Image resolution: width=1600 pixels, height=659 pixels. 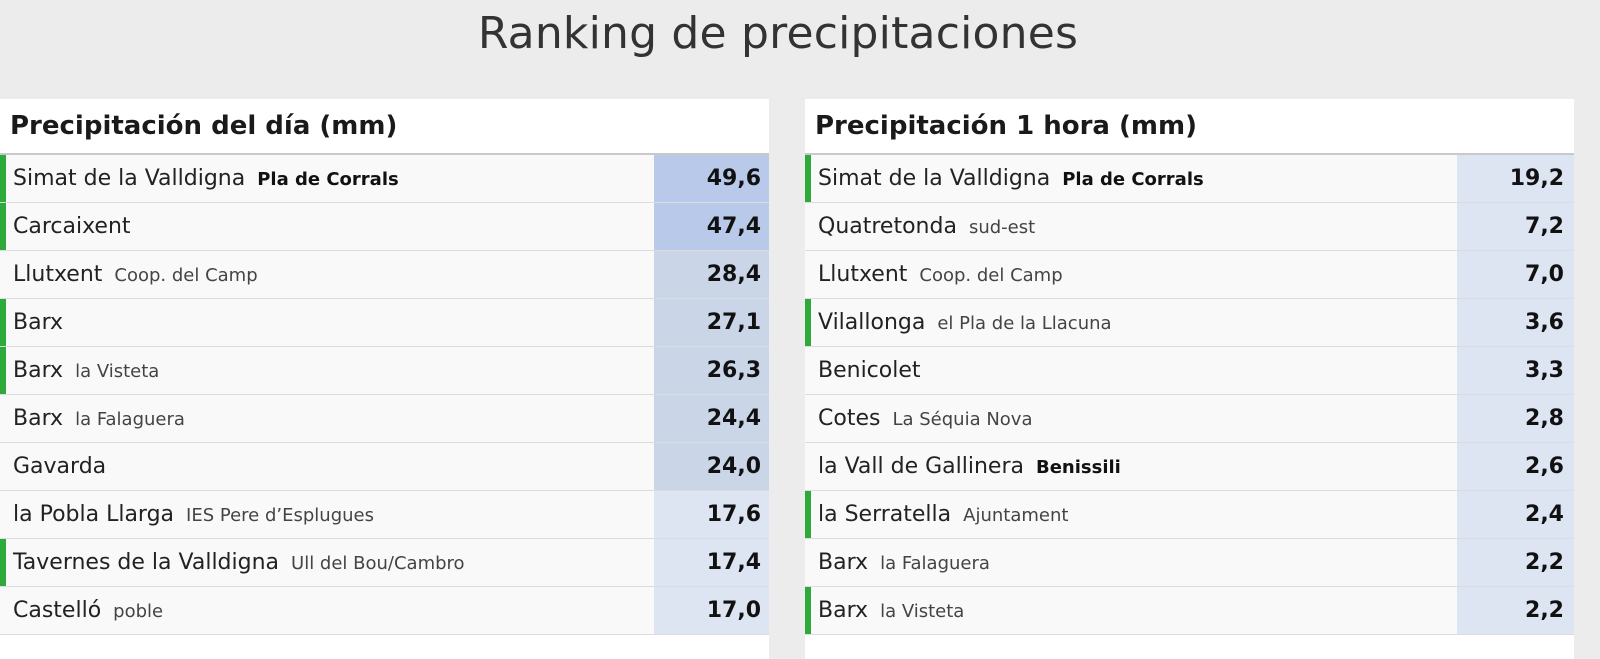 I want to click on station-name: Cotes La Séquia Nova, so click(x=1131, y=418).